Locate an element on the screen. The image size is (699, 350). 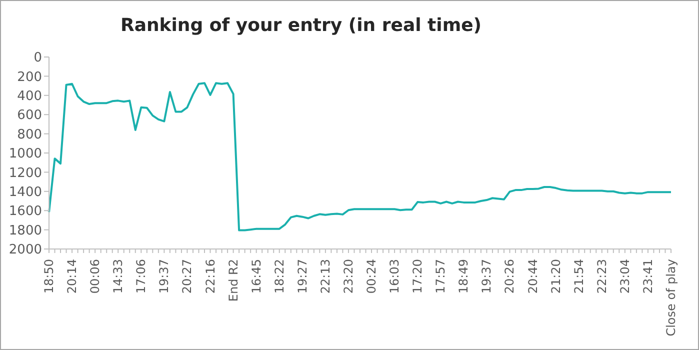
y-tick-label: 1600 is located at coordinates (25, 212).